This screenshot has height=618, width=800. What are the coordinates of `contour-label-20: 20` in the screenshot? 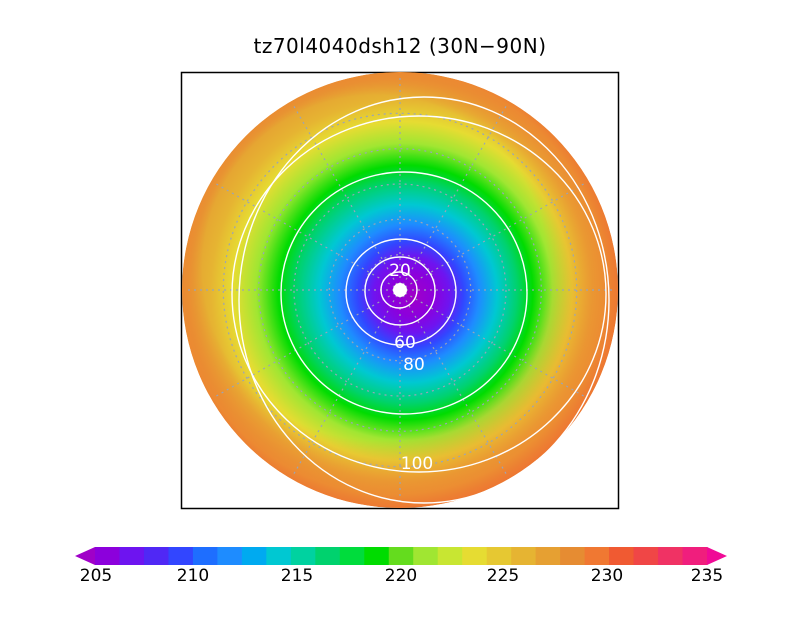 It's located at (400, 271).